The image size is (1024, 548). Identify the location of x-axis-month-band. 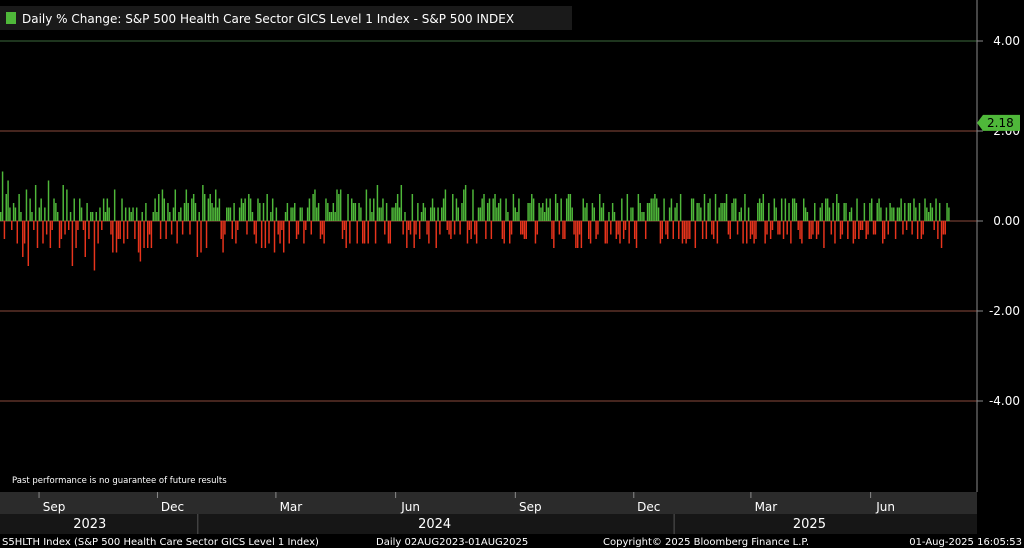
(488, 503).